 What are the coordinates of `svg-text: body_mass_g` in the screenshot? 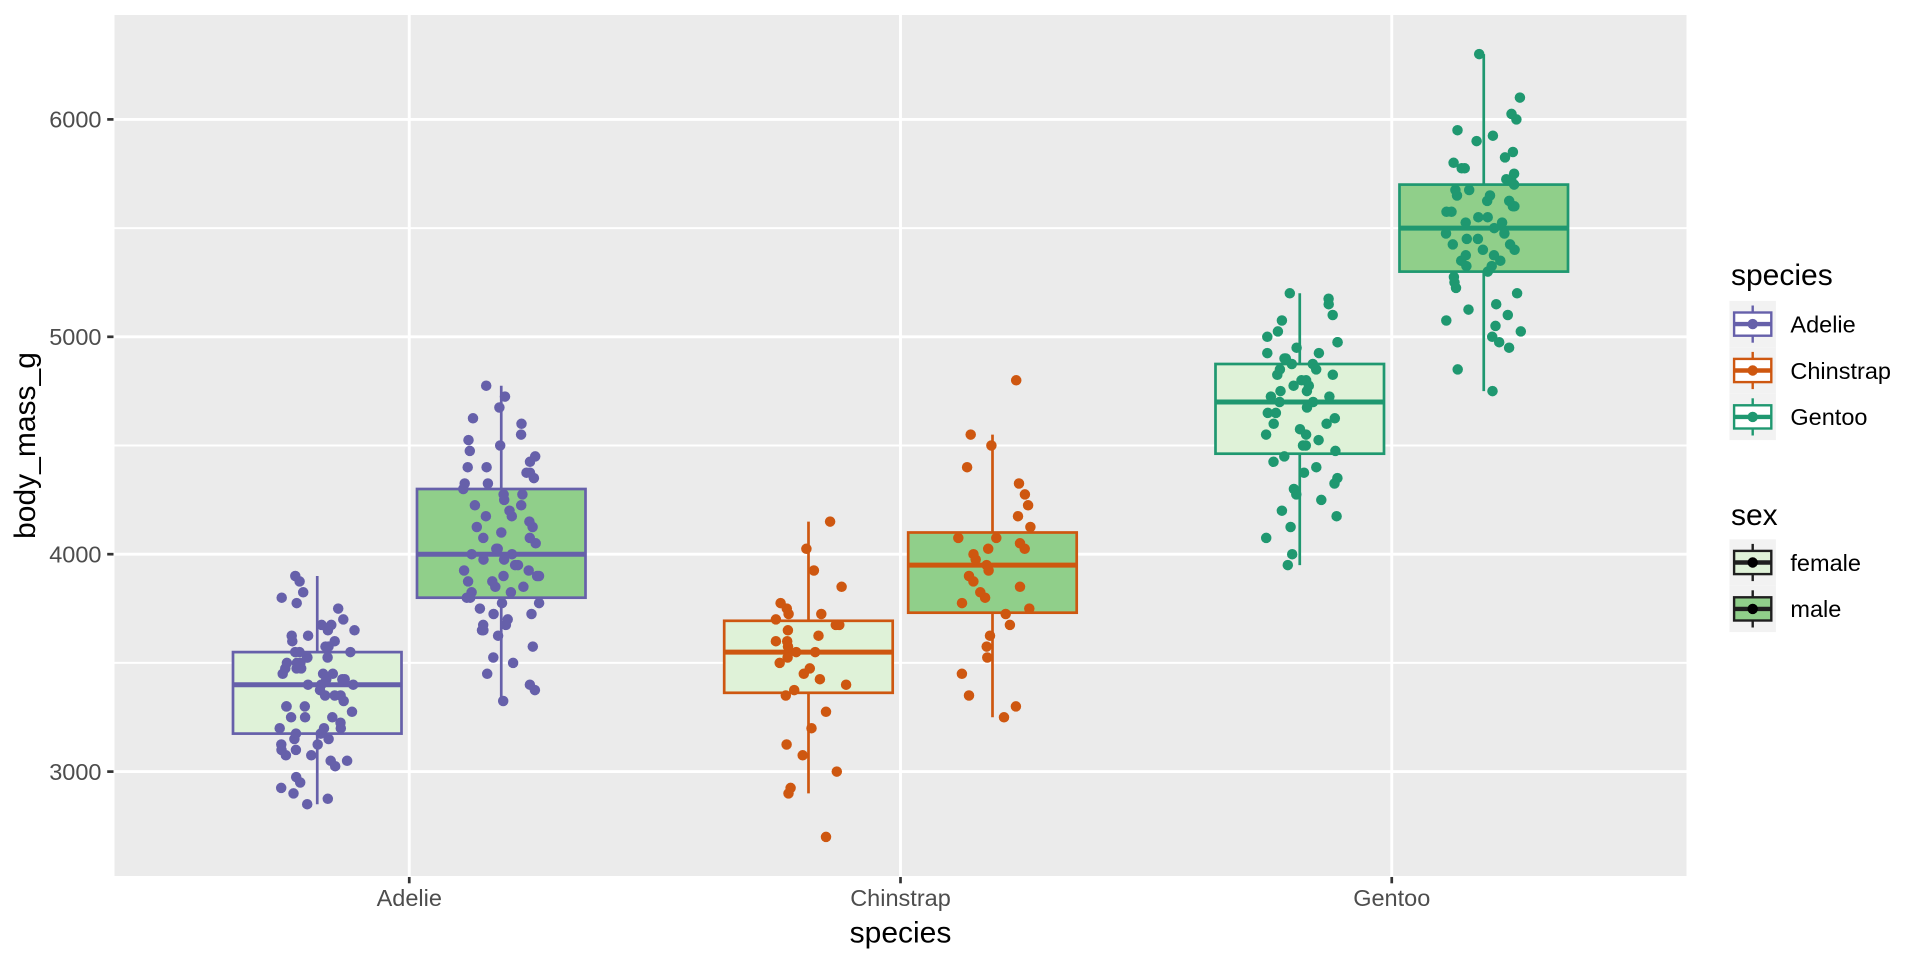 It's located at (25, 445).